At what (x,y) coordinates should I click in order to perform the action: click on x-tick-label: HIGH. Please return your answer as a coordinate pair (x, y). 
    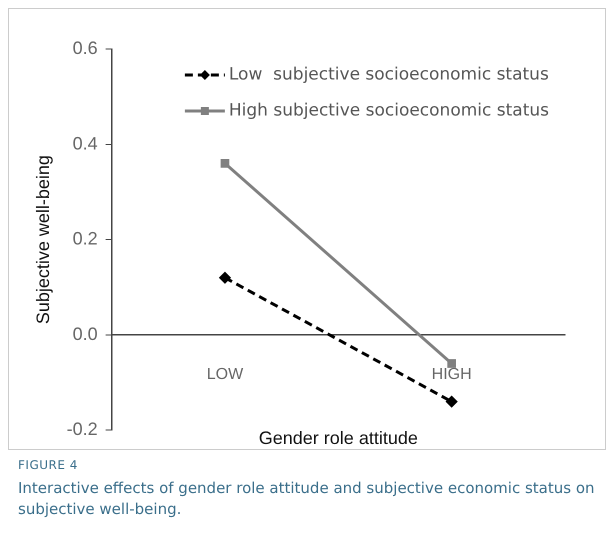
    Looking at the image, I should click on (452, 374).